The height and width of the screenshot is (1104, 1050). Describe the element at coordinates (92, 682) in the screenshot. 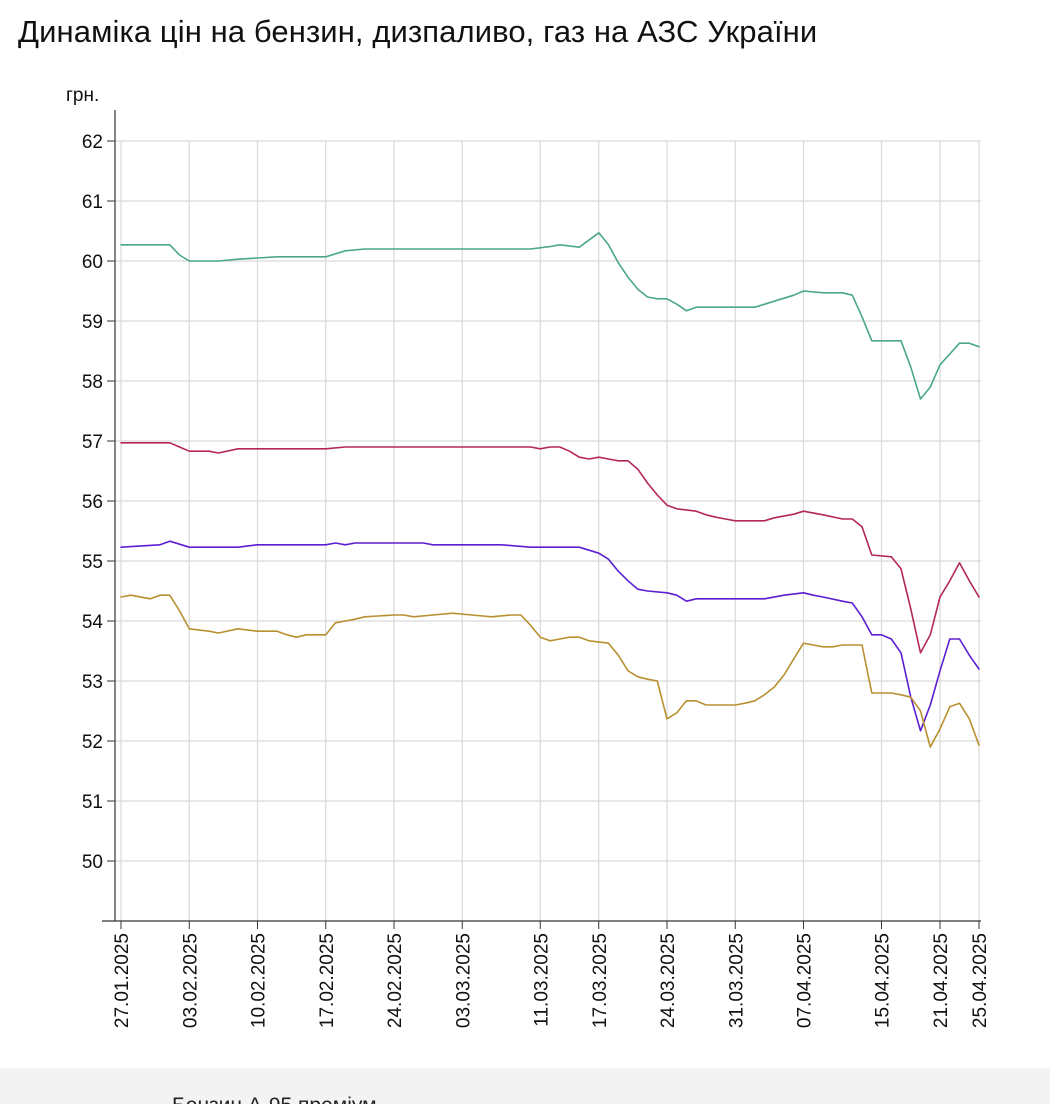

I see `y-tick-label: 53` at that location.